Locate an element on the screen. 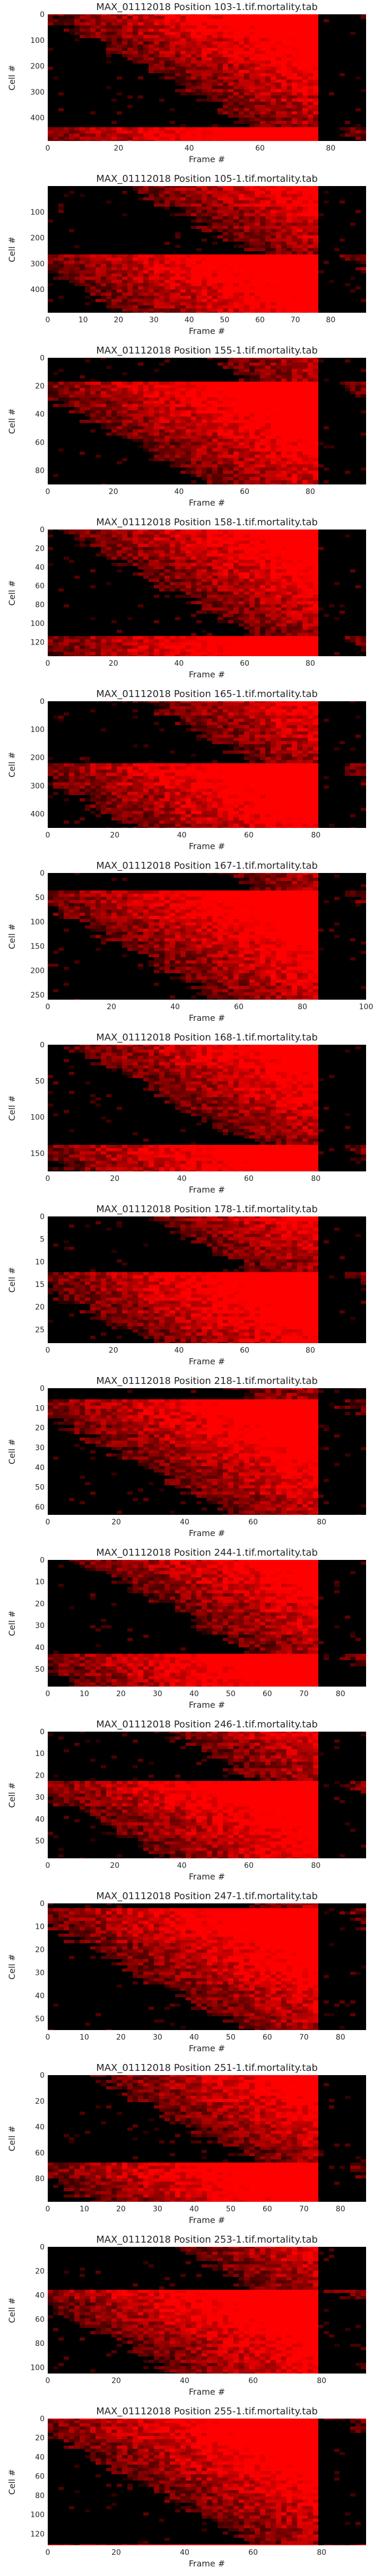  y-tick-label: 150 is located at coordinates (37, 946).